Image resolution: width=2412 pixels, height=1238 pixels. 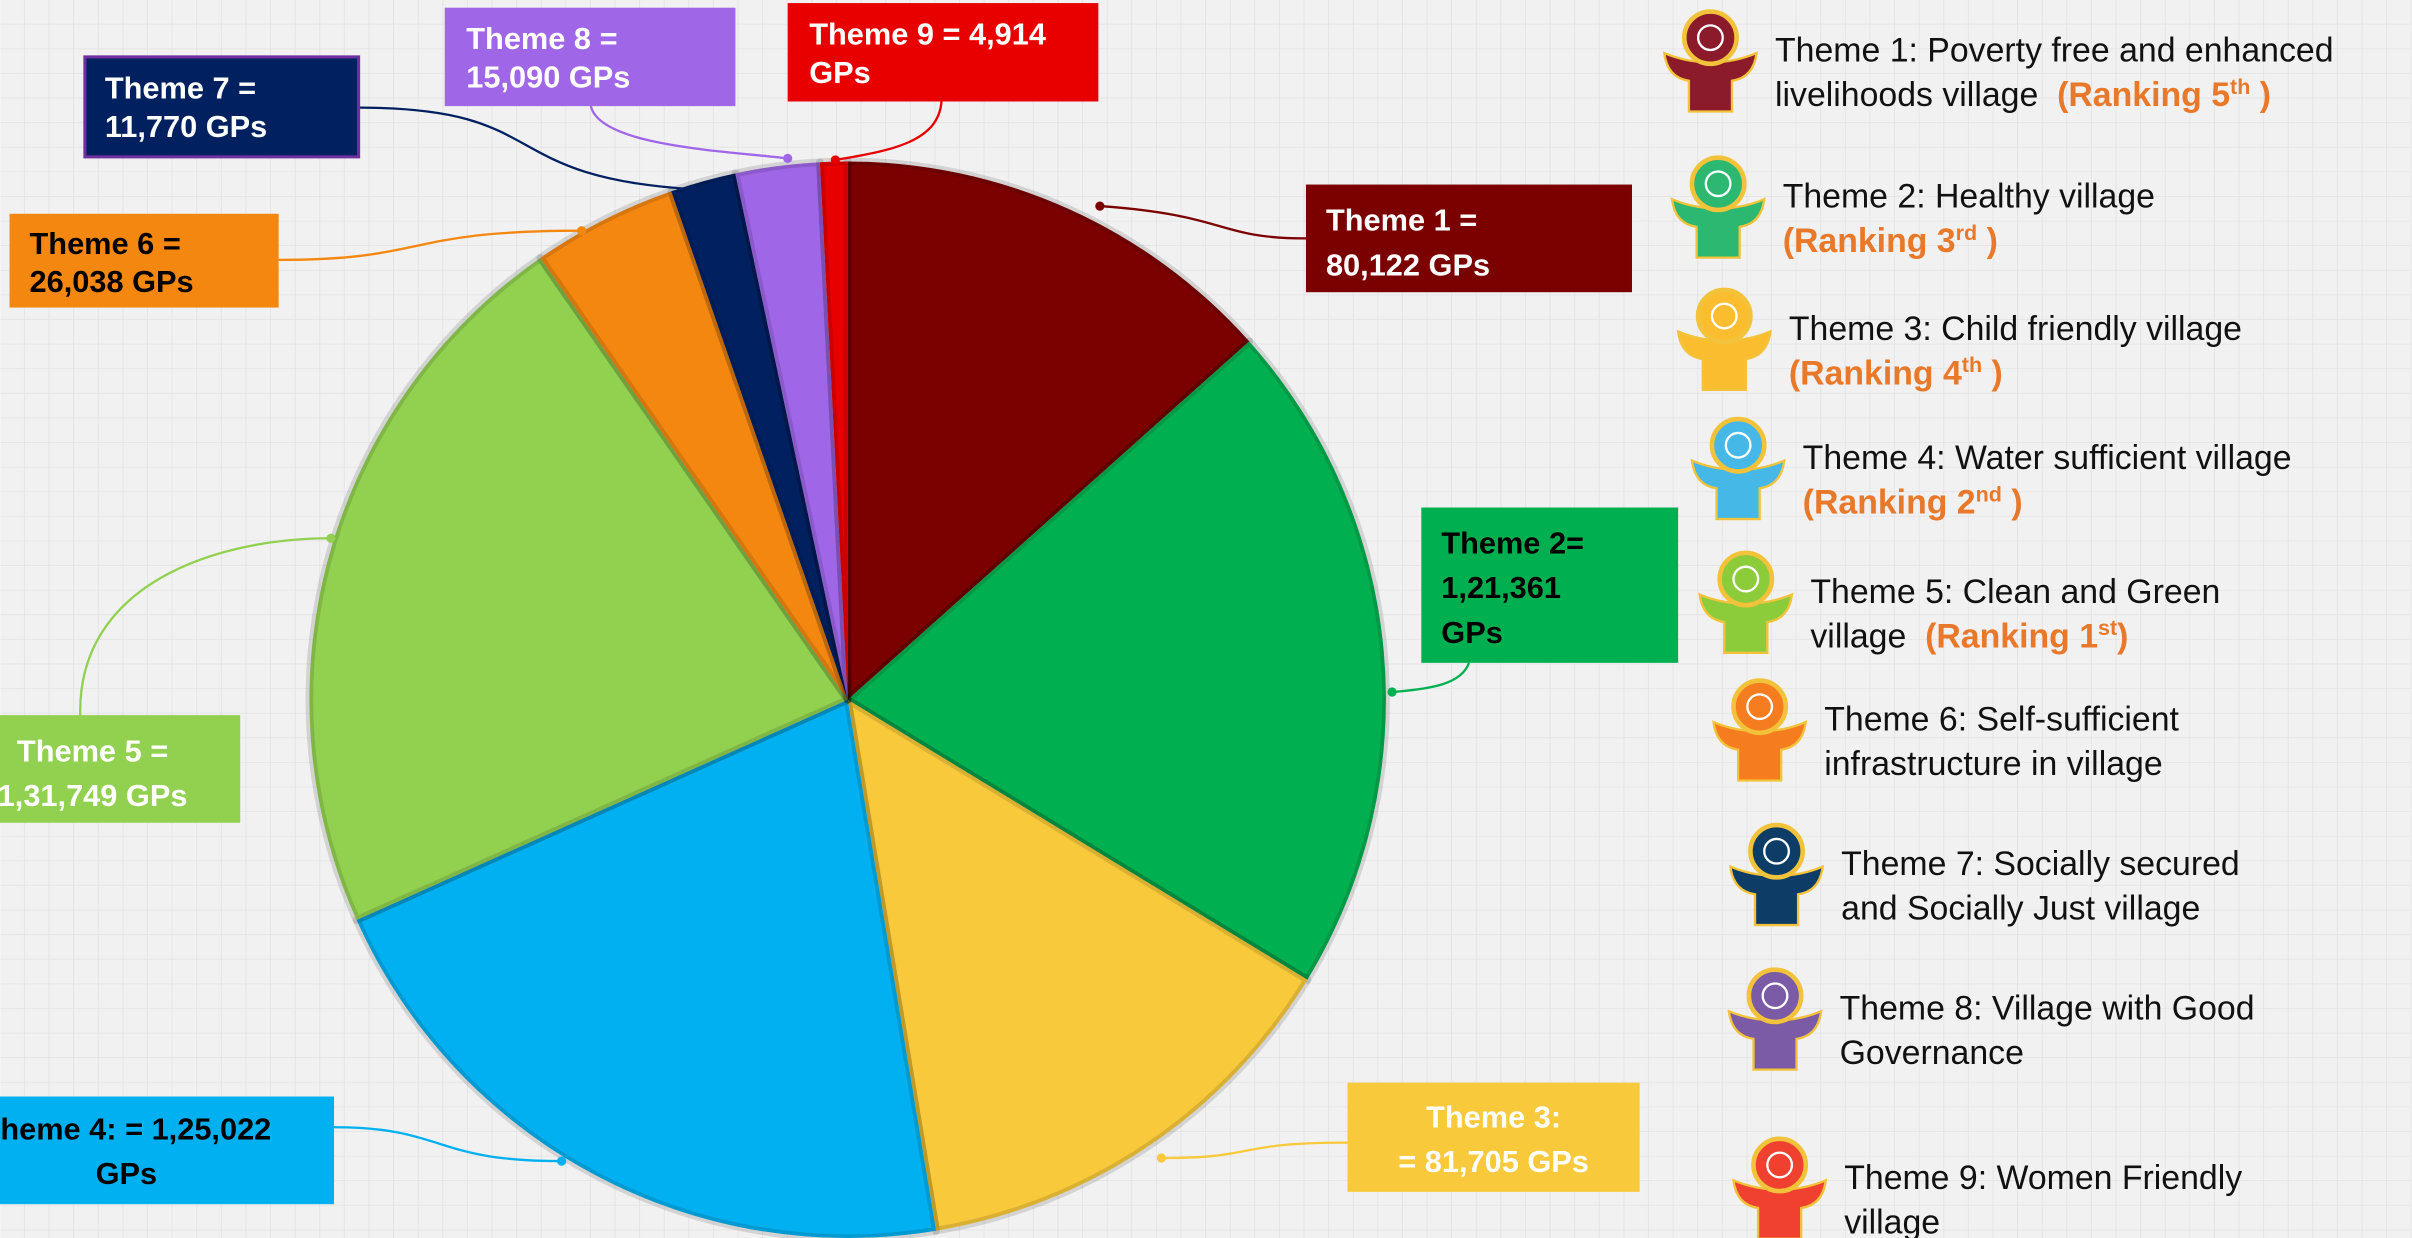 I want to click on legend-text: Theme 1: Poverty free and enhanced, so click(x=2054, y=51).